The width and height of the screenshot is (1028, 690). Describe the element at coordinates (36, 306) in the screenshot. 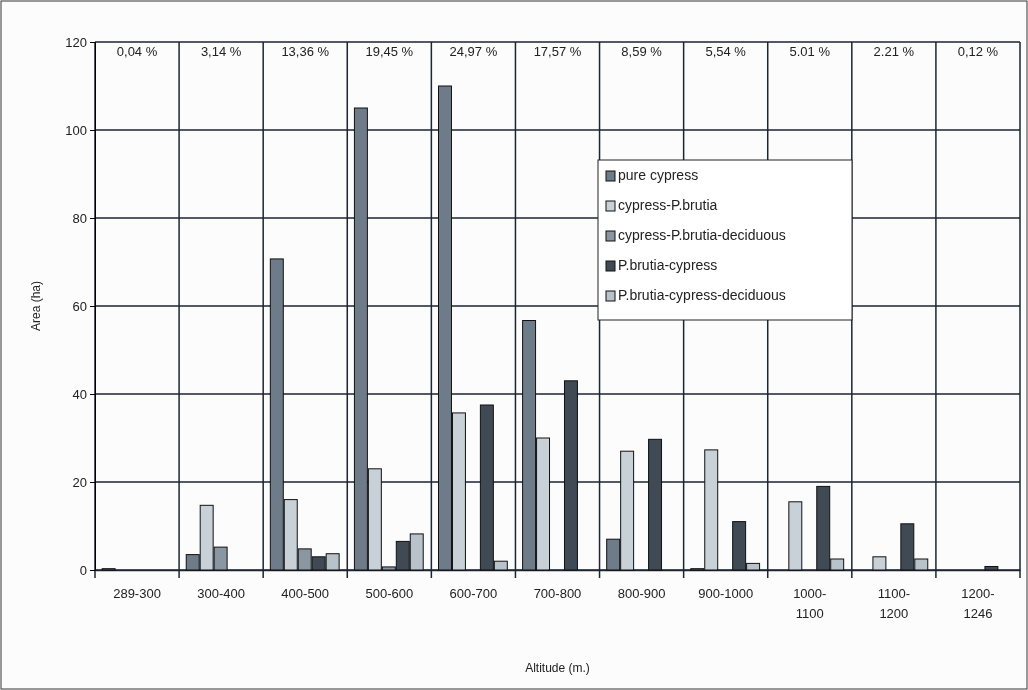

I see `y-axis-title: Area (ha)` at that location.